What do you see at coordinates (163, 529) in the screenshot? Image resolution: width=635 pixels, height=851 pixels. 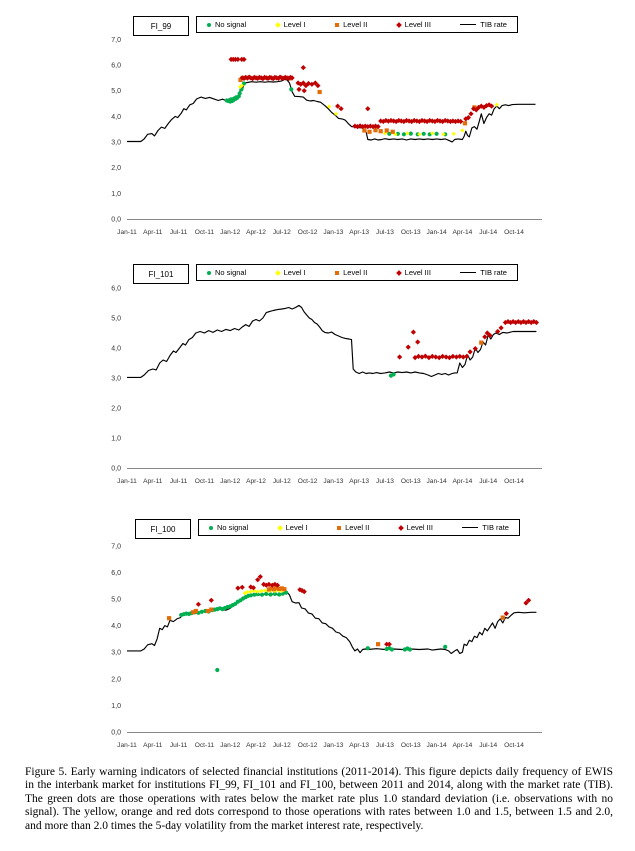 I see `institution-label: FI_100` at bounding box center [163, 529].